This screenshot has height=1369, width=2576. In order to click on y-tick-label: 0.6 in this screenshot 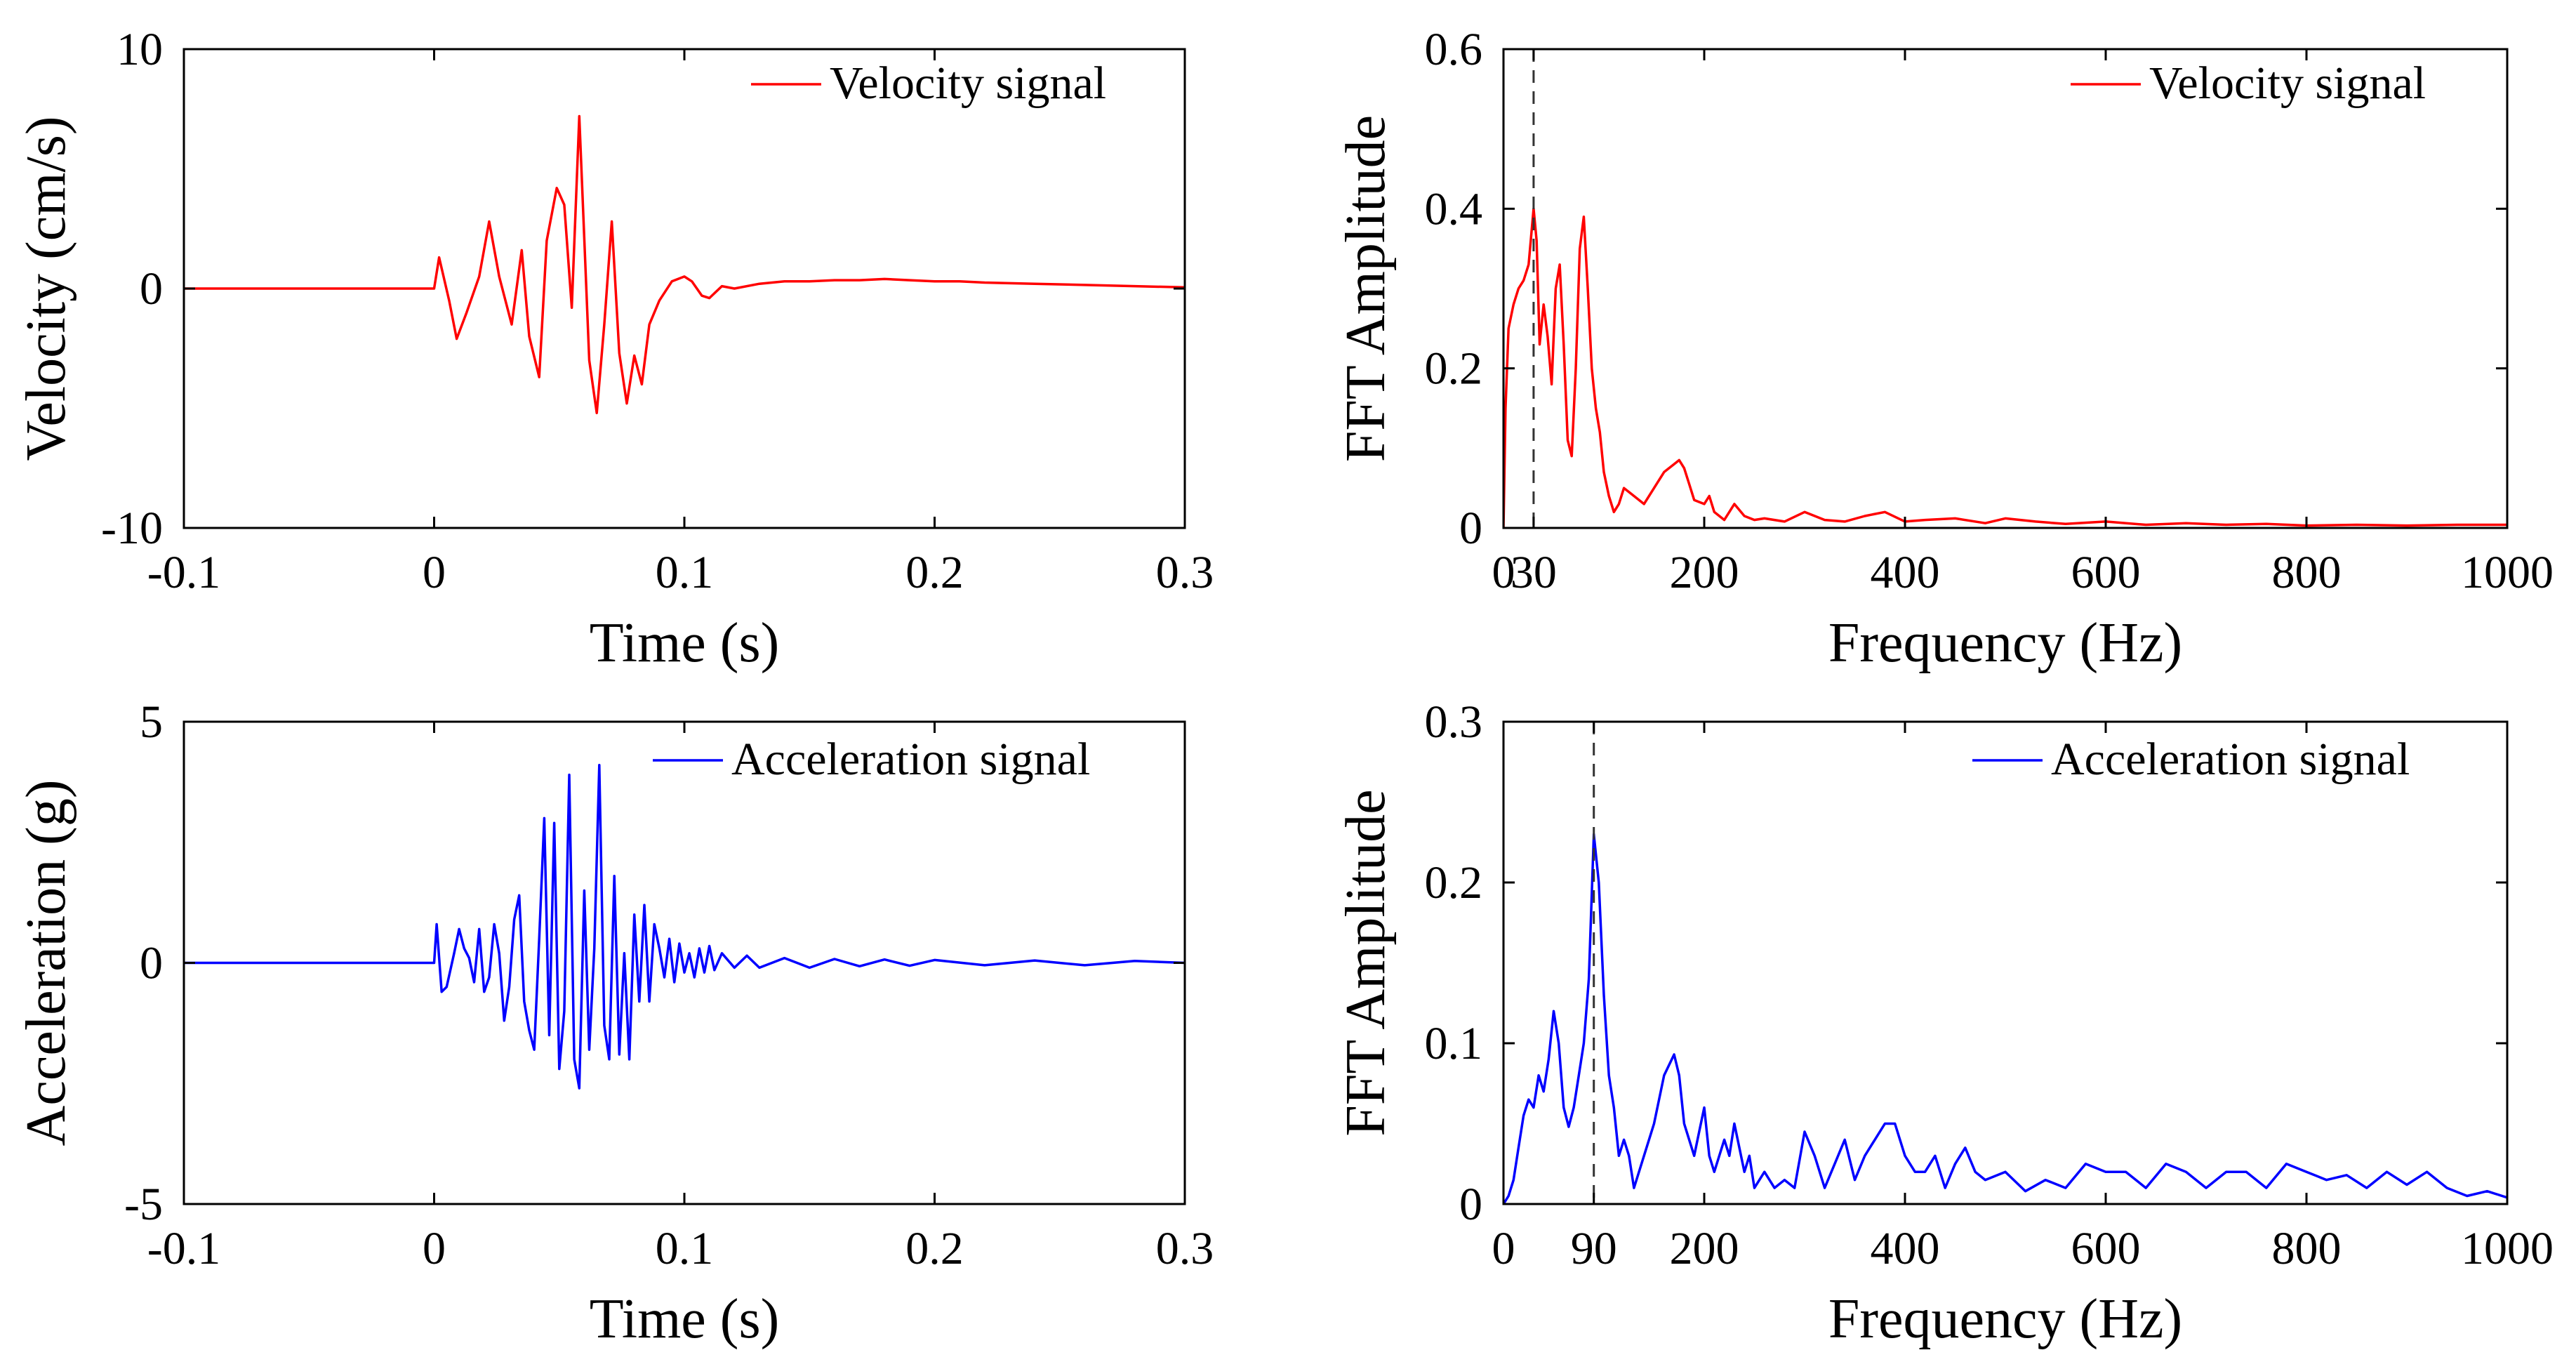, I will do `click(1454, 50)`.